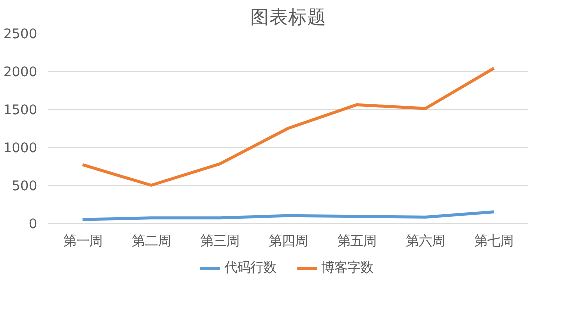 The image size is (567, 333). What do you see at coordinates (288, 18) in the screenshot?
I see `chart-title: 图表标题` at bounding box center [288, 18].